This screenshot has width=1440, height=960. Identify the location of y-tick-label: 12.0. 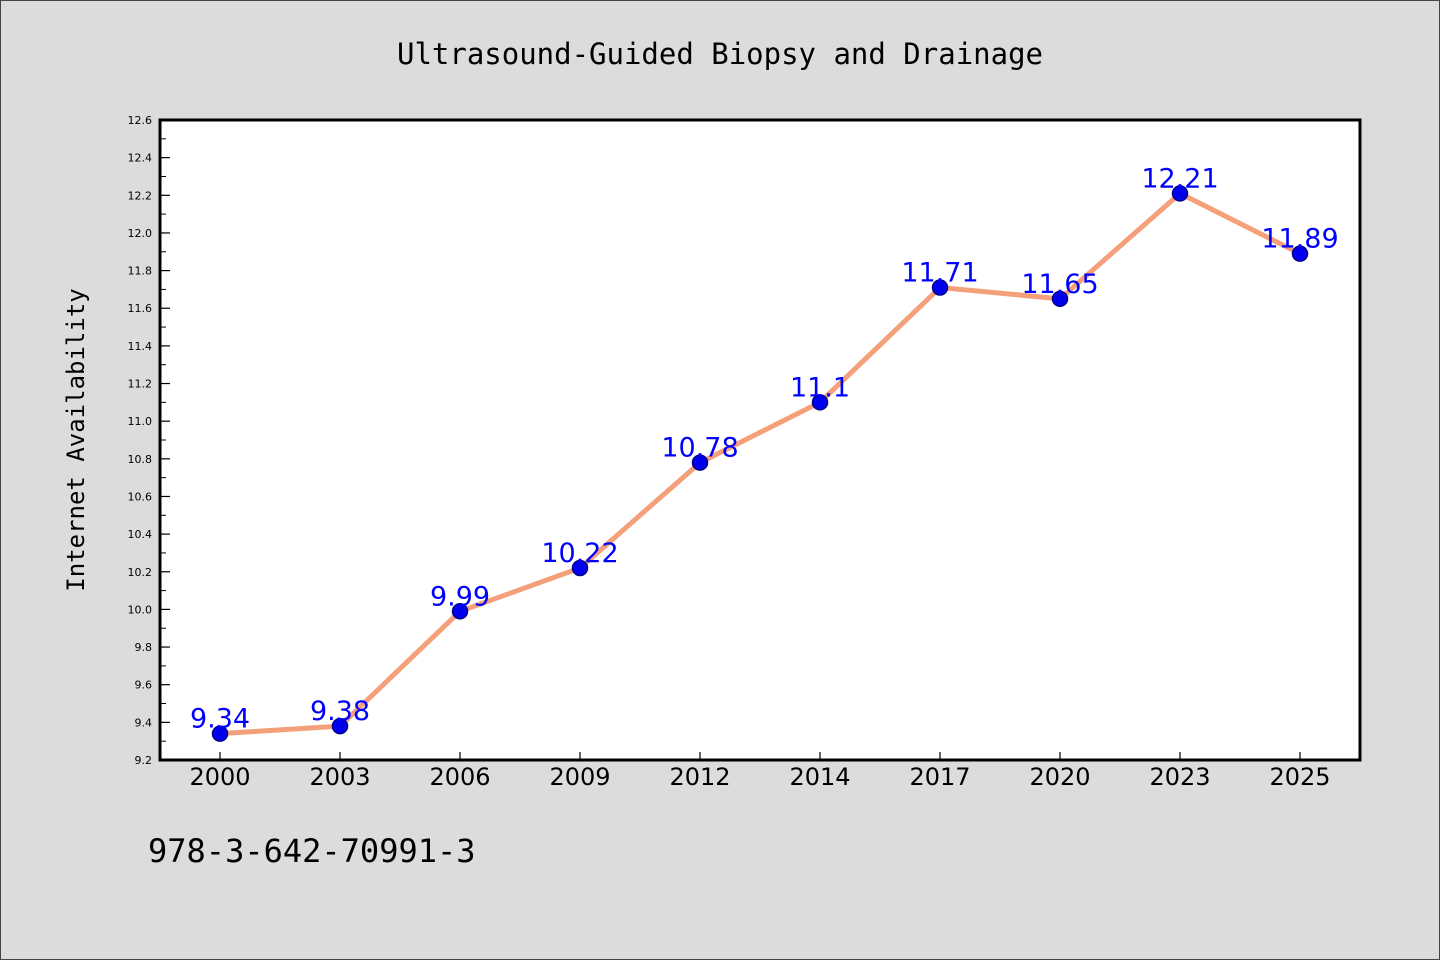
(140, 233).